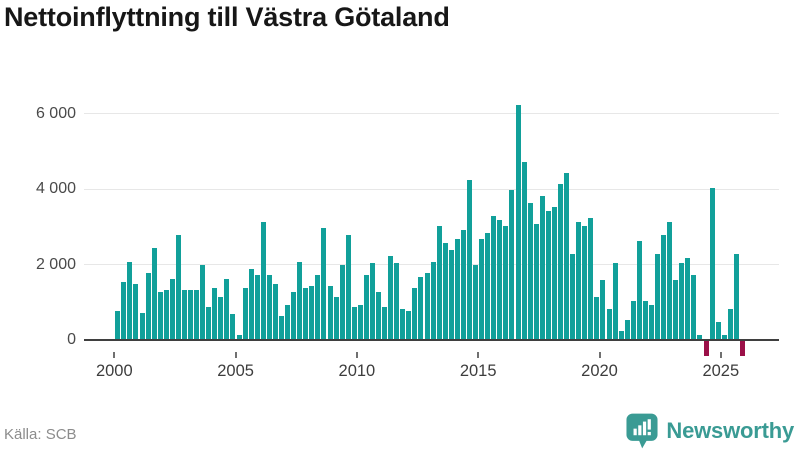 Image resolution: width=800 pixels, height=450 pixels. I want to click on bar-2017-q4, so click(548, 275).